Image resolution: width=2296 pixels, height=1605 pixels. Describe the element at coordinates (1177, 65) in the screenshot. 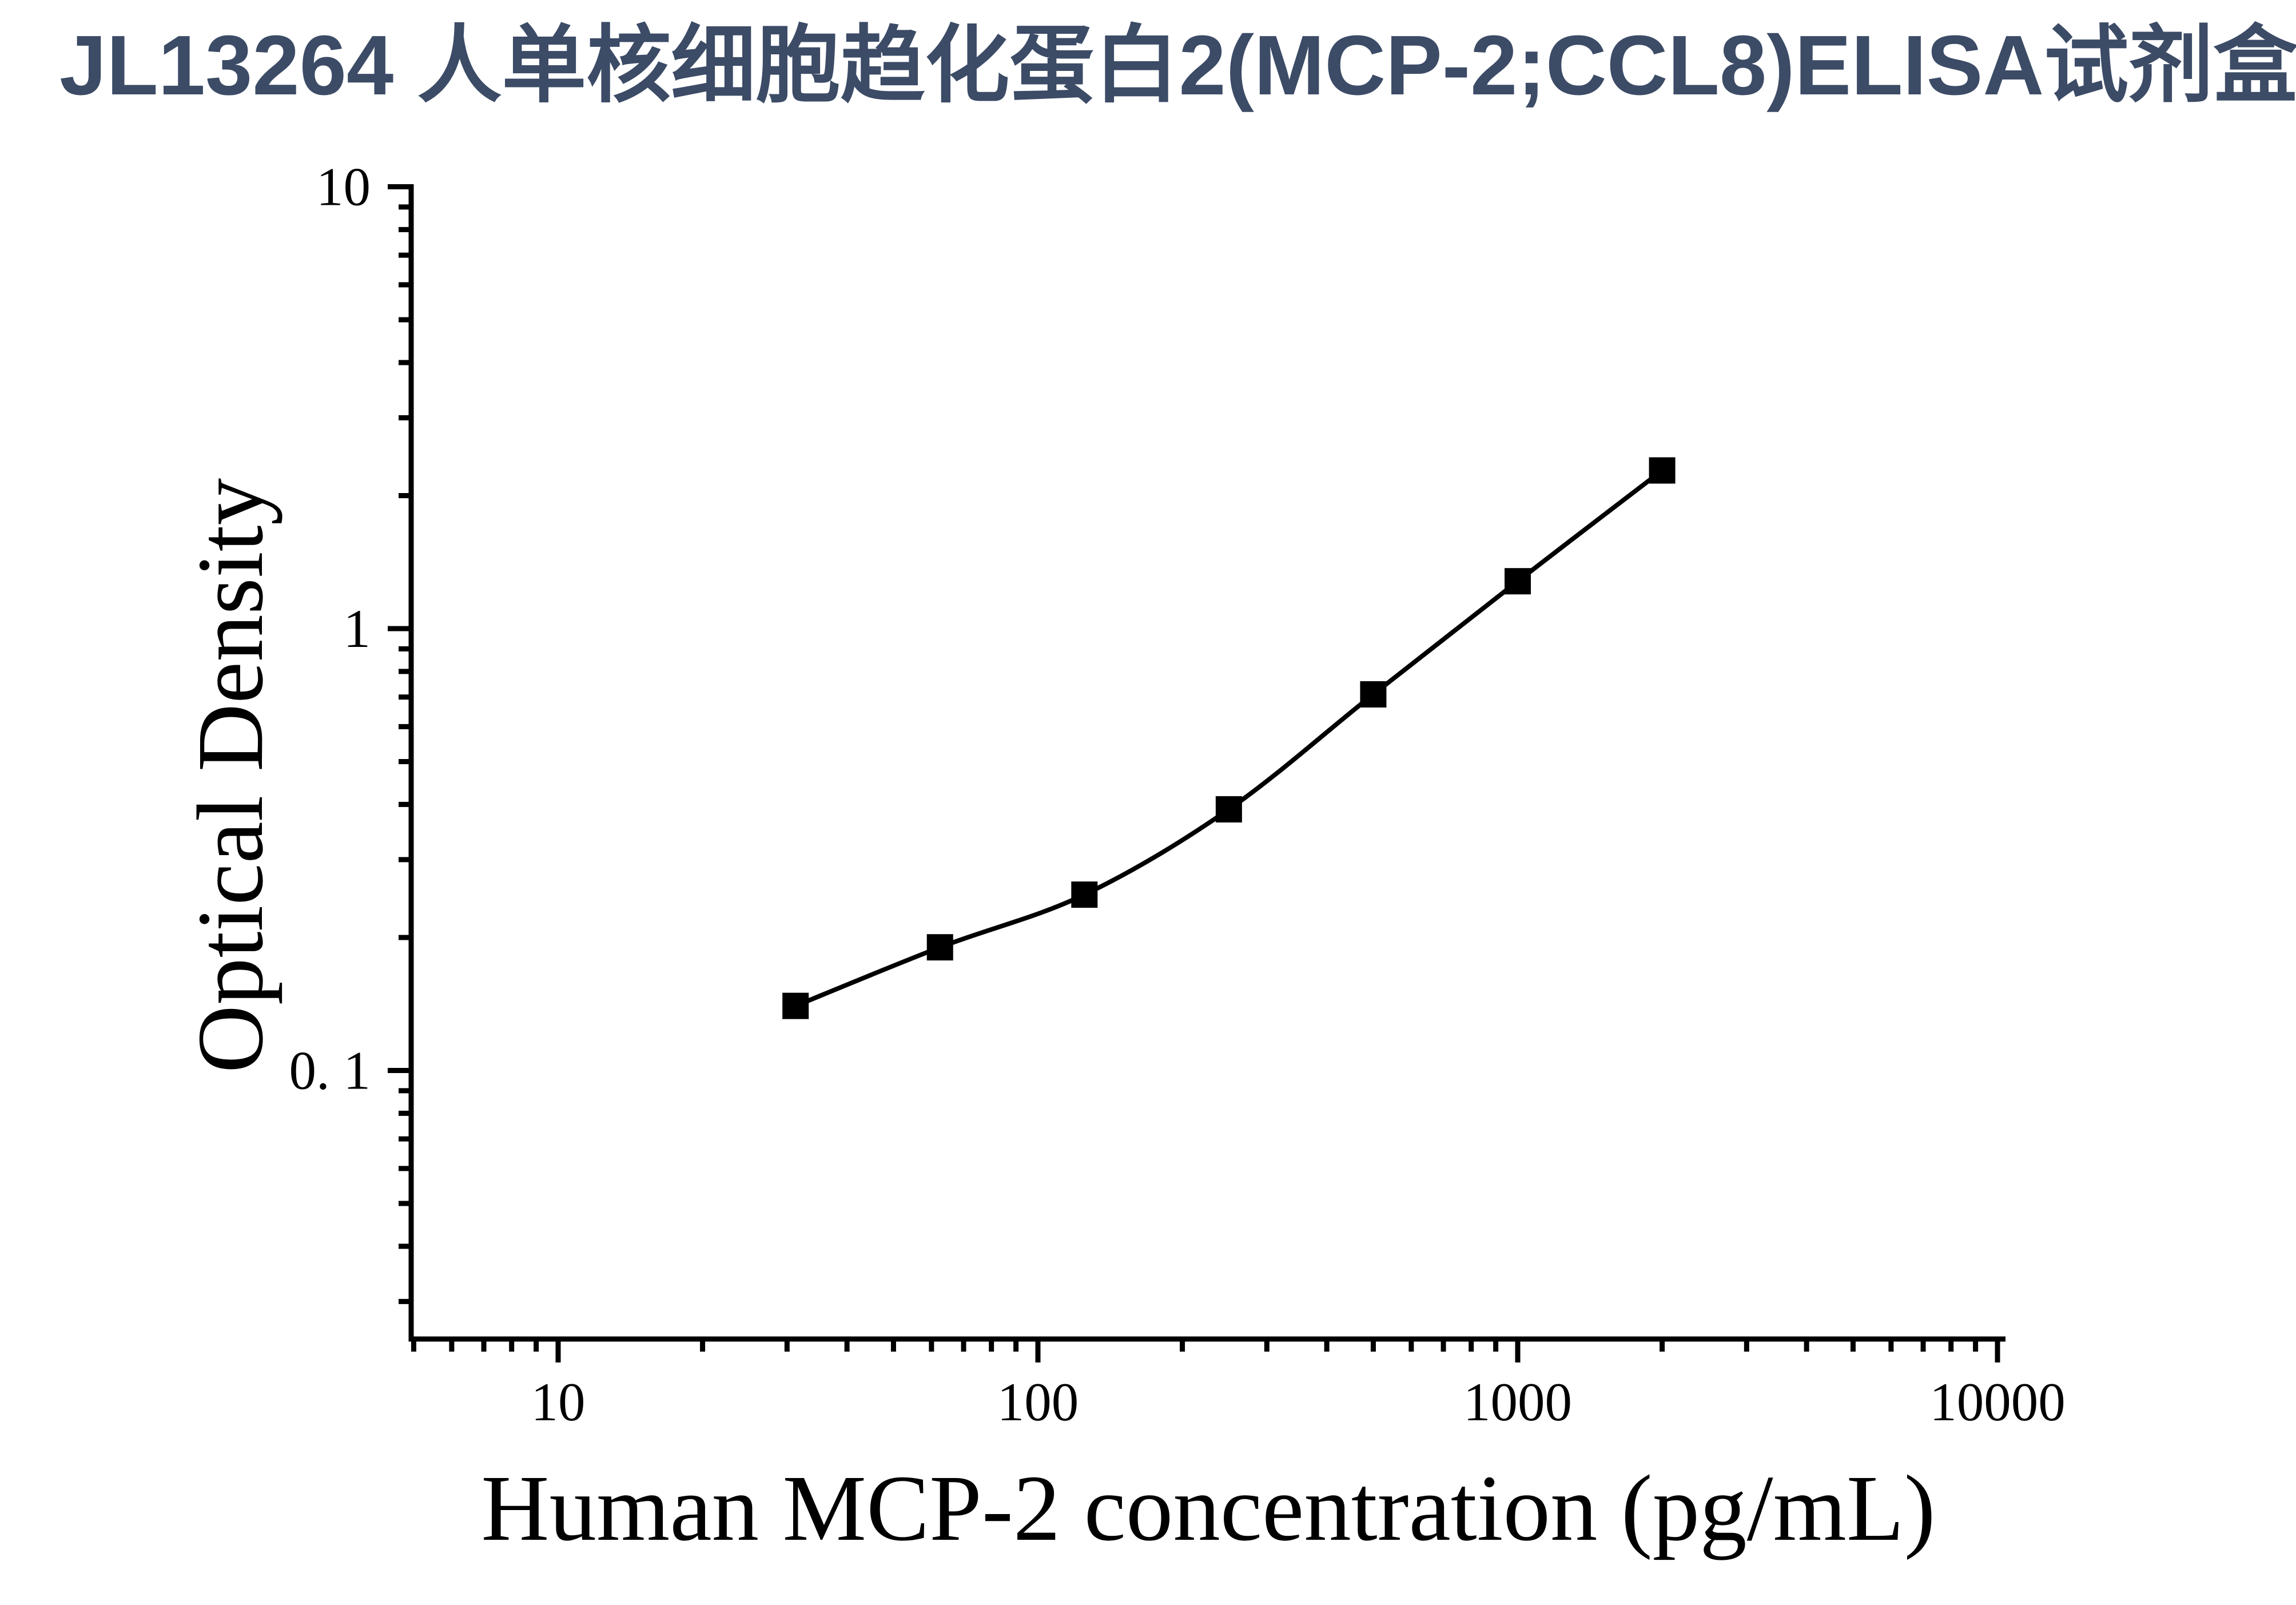

I see `page-title: JL13264 人单核细胞趋化蛋白2(MCP-2;CCL8)ELISA试剂盒` at that location.